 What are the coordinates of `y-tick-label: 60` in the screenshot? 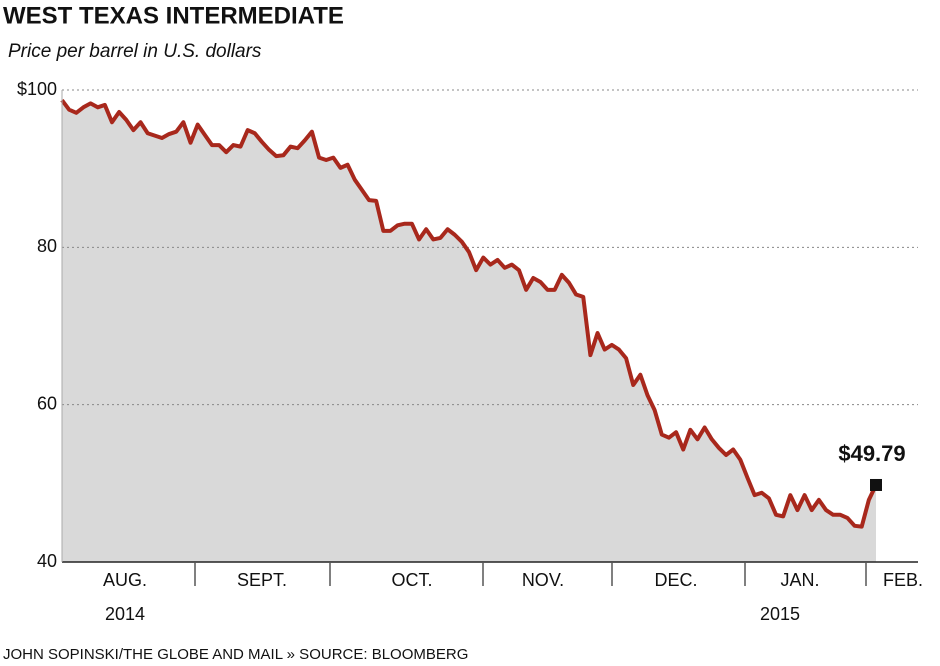 It's located at (47, 403).